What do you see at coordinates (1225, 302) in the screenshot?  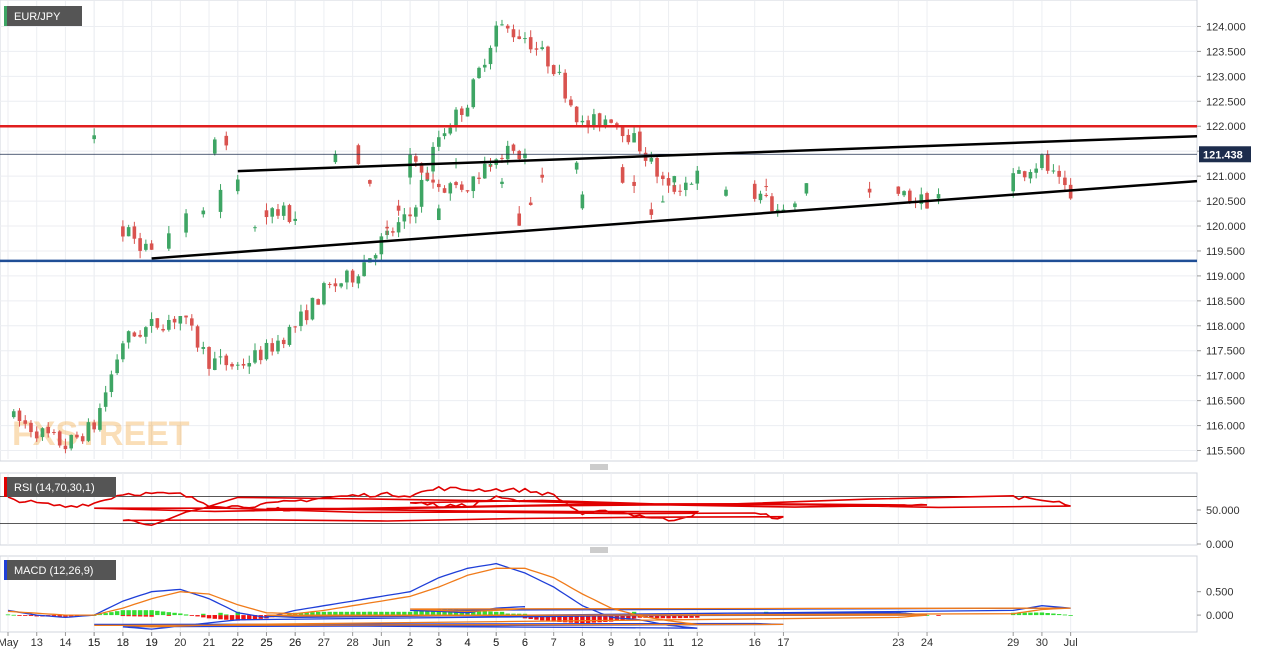 I see `price-tick-label: 118.500` at bounding box center [1225, 302].